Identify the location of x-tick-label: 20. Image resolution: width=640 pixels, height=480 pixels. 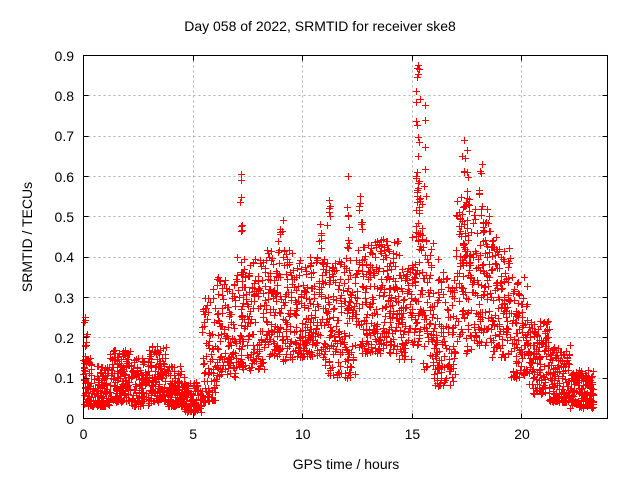
(522, 434).